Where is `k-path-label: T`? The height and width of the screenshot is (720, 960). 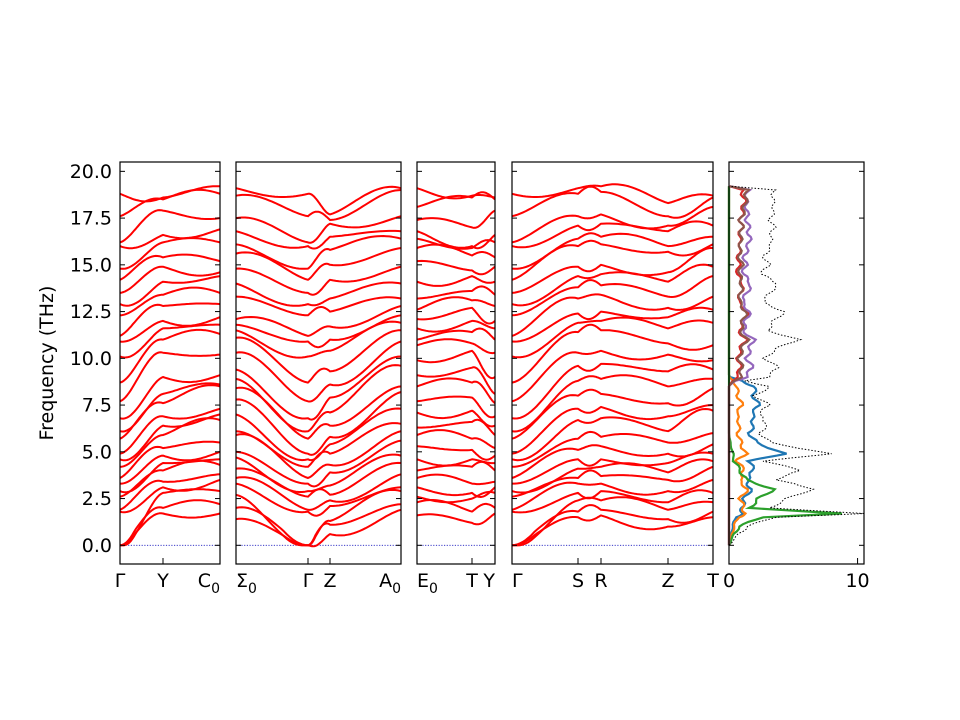 k-path-label: T is located at coordinates (471, 581).